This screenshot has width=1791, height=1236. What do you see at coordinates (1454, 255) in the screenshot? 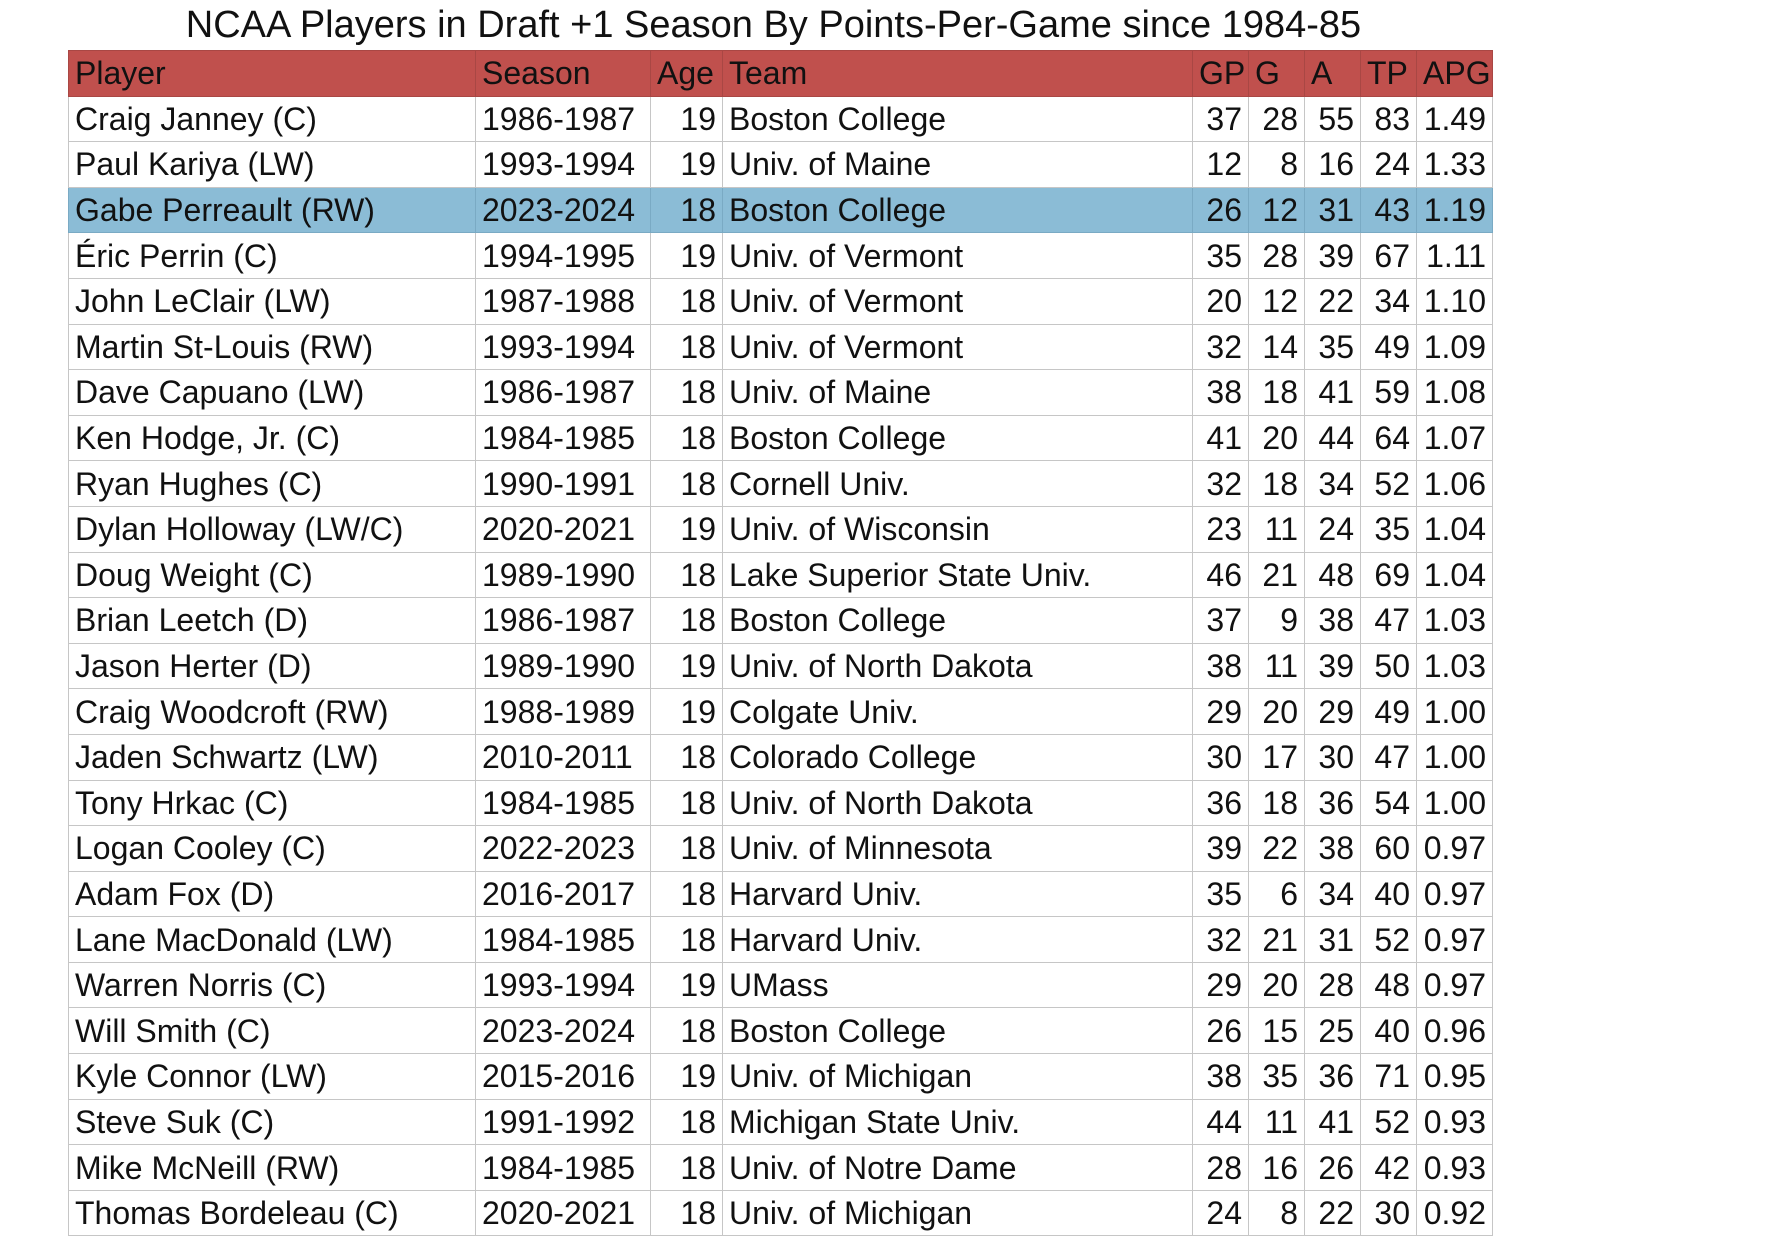
I see `cell-apg: 1.11` at bounding box center [1454, 255].